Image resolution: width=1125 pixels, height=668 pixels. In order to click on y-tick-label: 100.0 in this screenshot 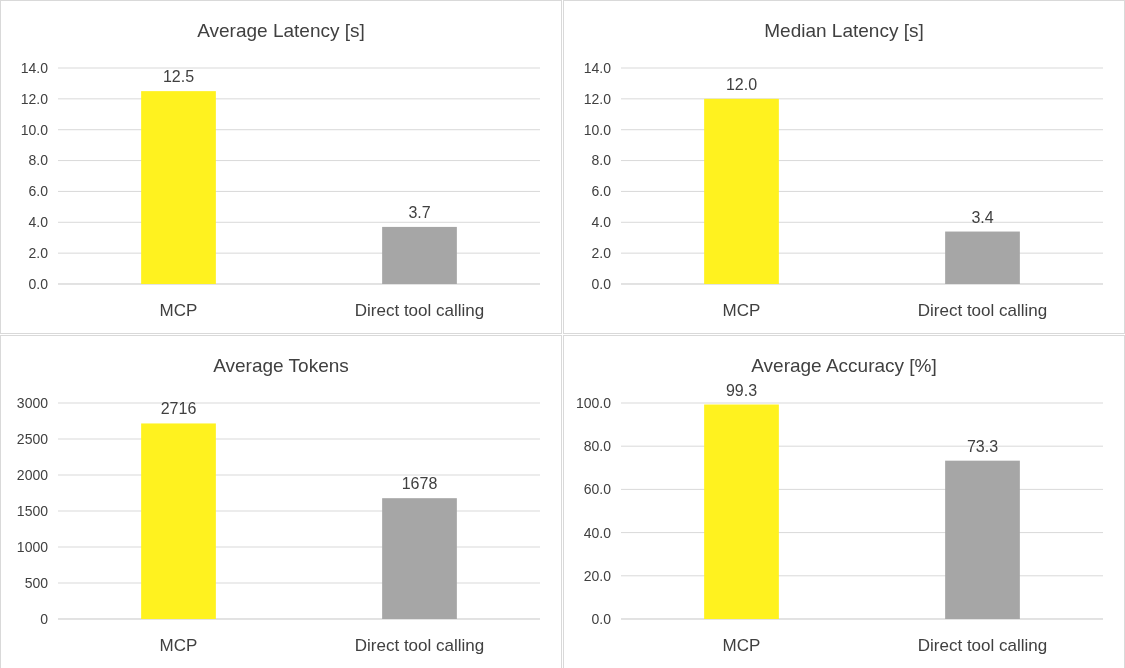, I will do `click(593, 402)`.